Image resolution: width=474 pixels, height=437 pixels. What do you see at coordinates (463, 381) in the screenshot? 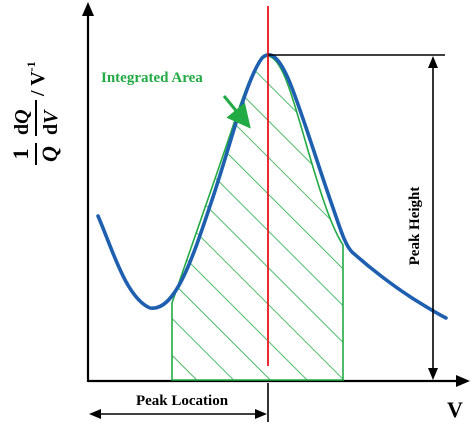
I see `x-axis-arrowhead` at bounding box center [463, 381].